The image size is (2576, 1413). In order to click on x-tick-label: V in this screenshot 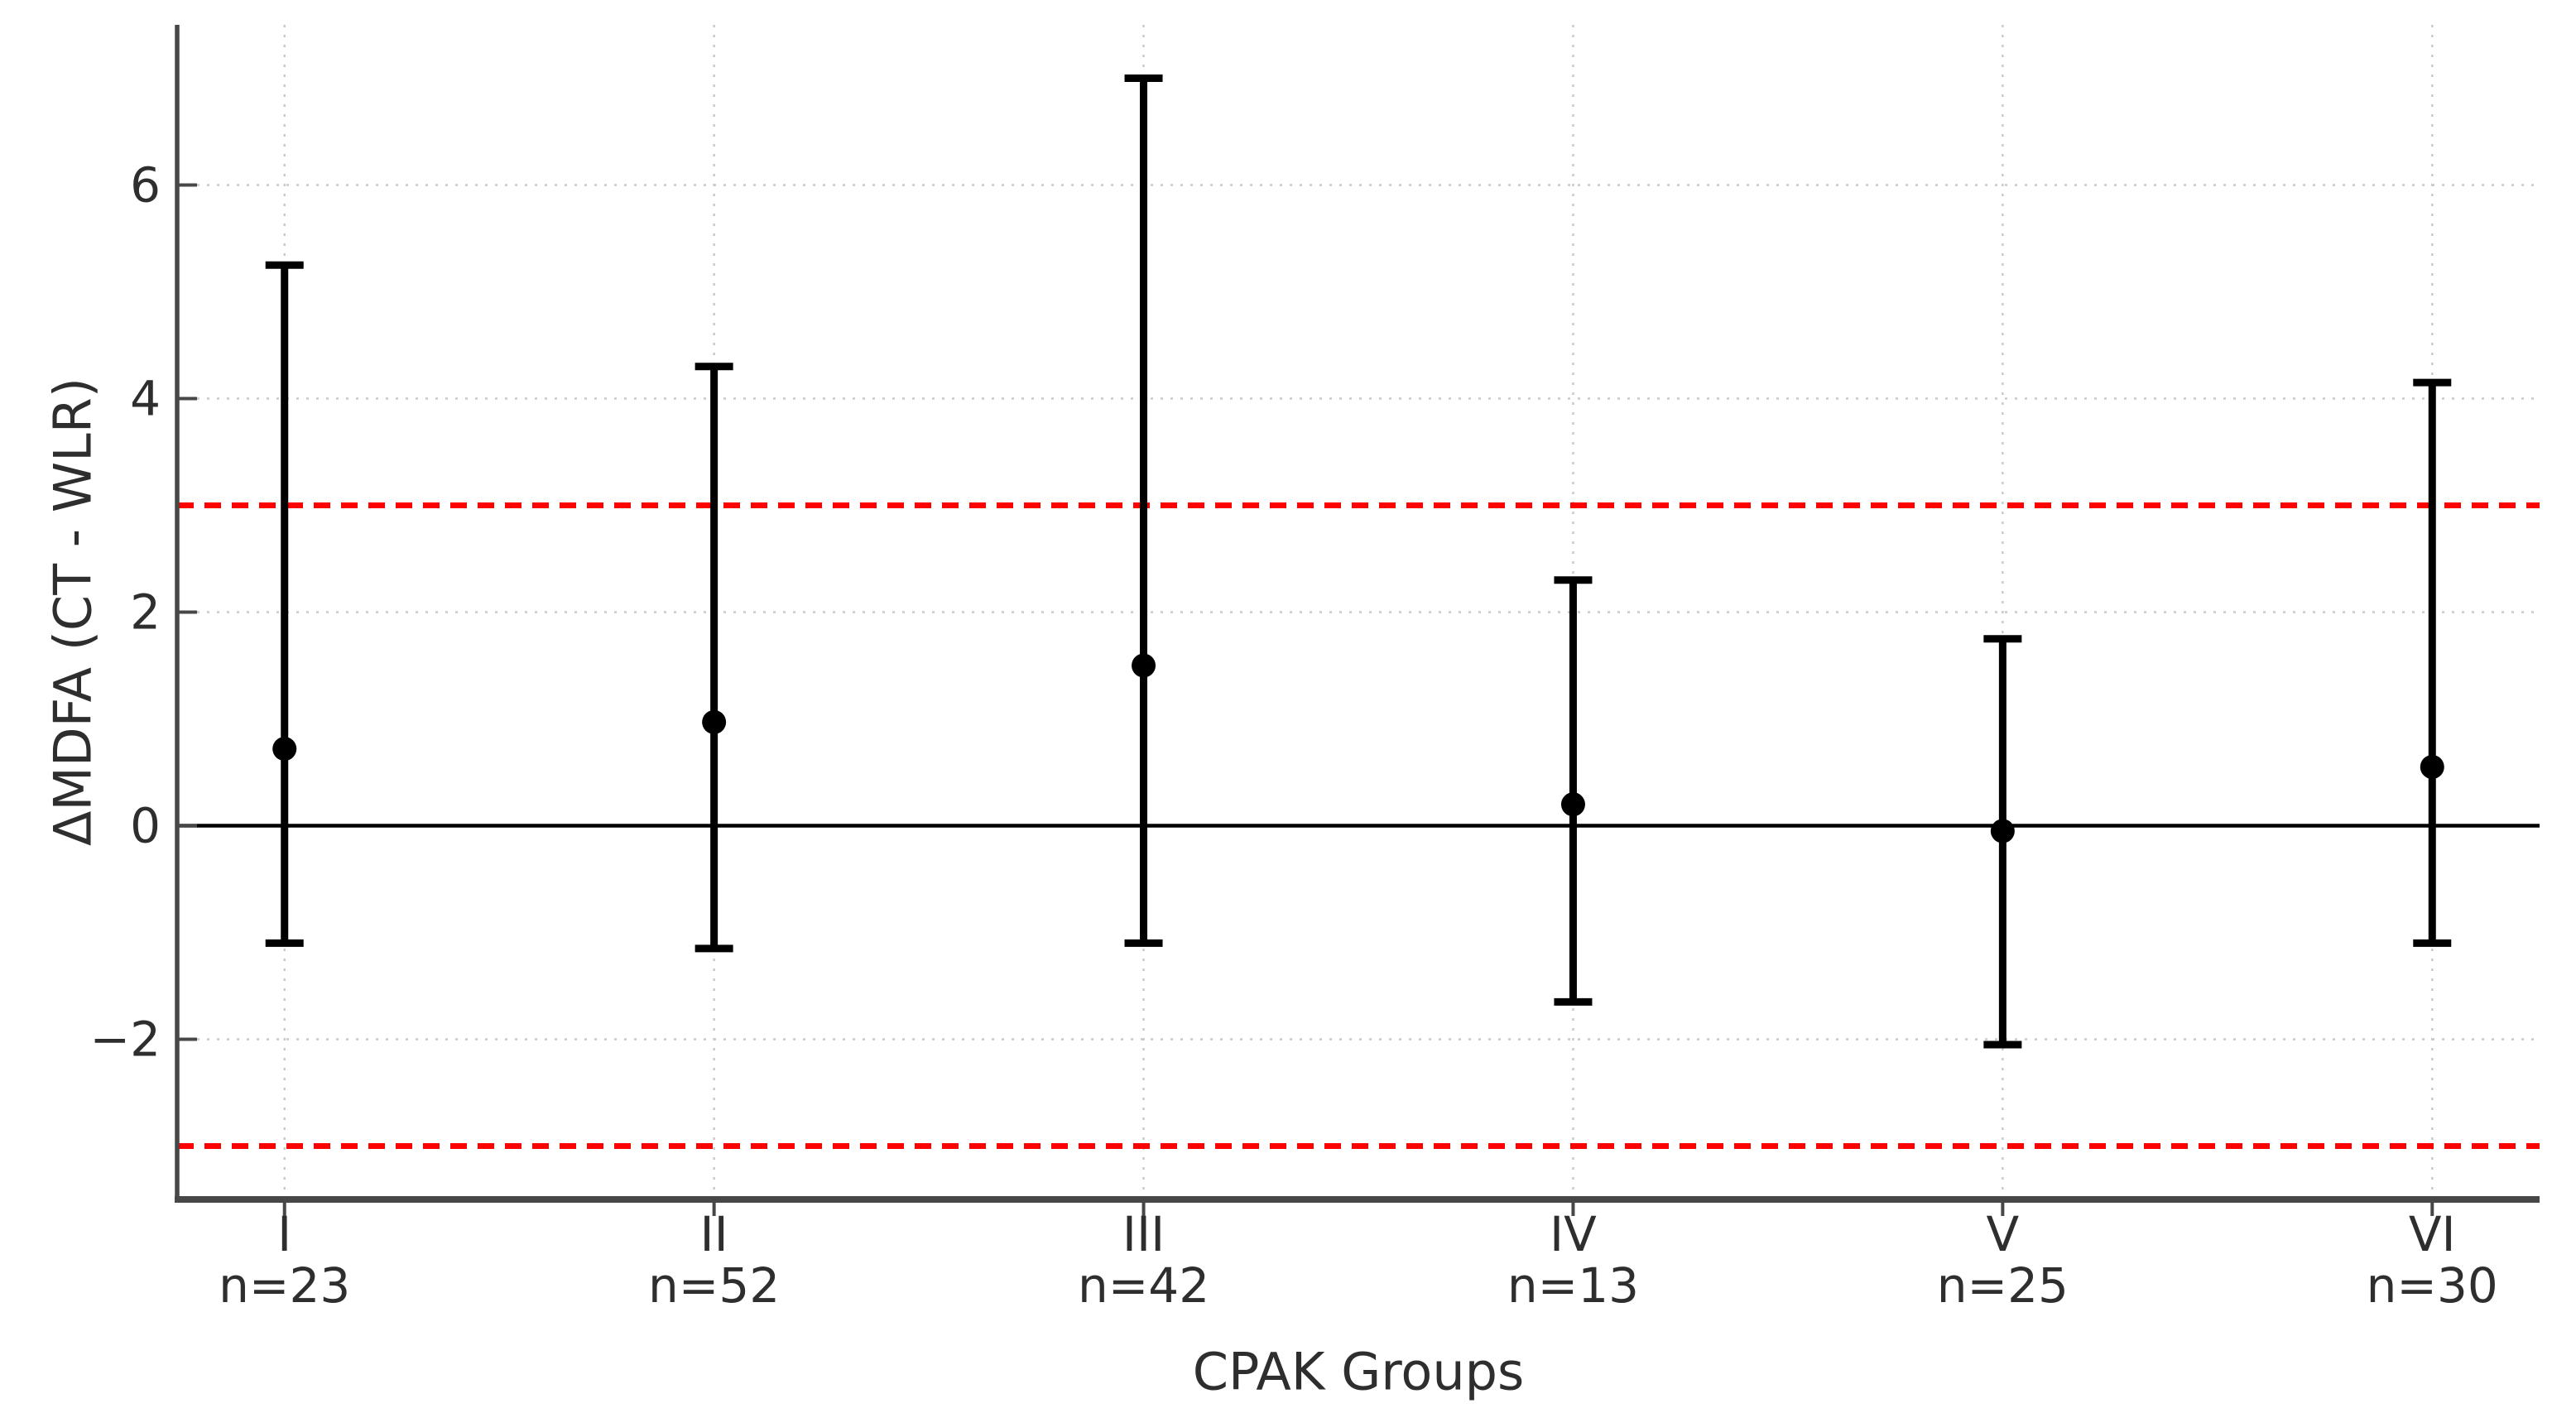, I will do `click(2003, 1234)`.